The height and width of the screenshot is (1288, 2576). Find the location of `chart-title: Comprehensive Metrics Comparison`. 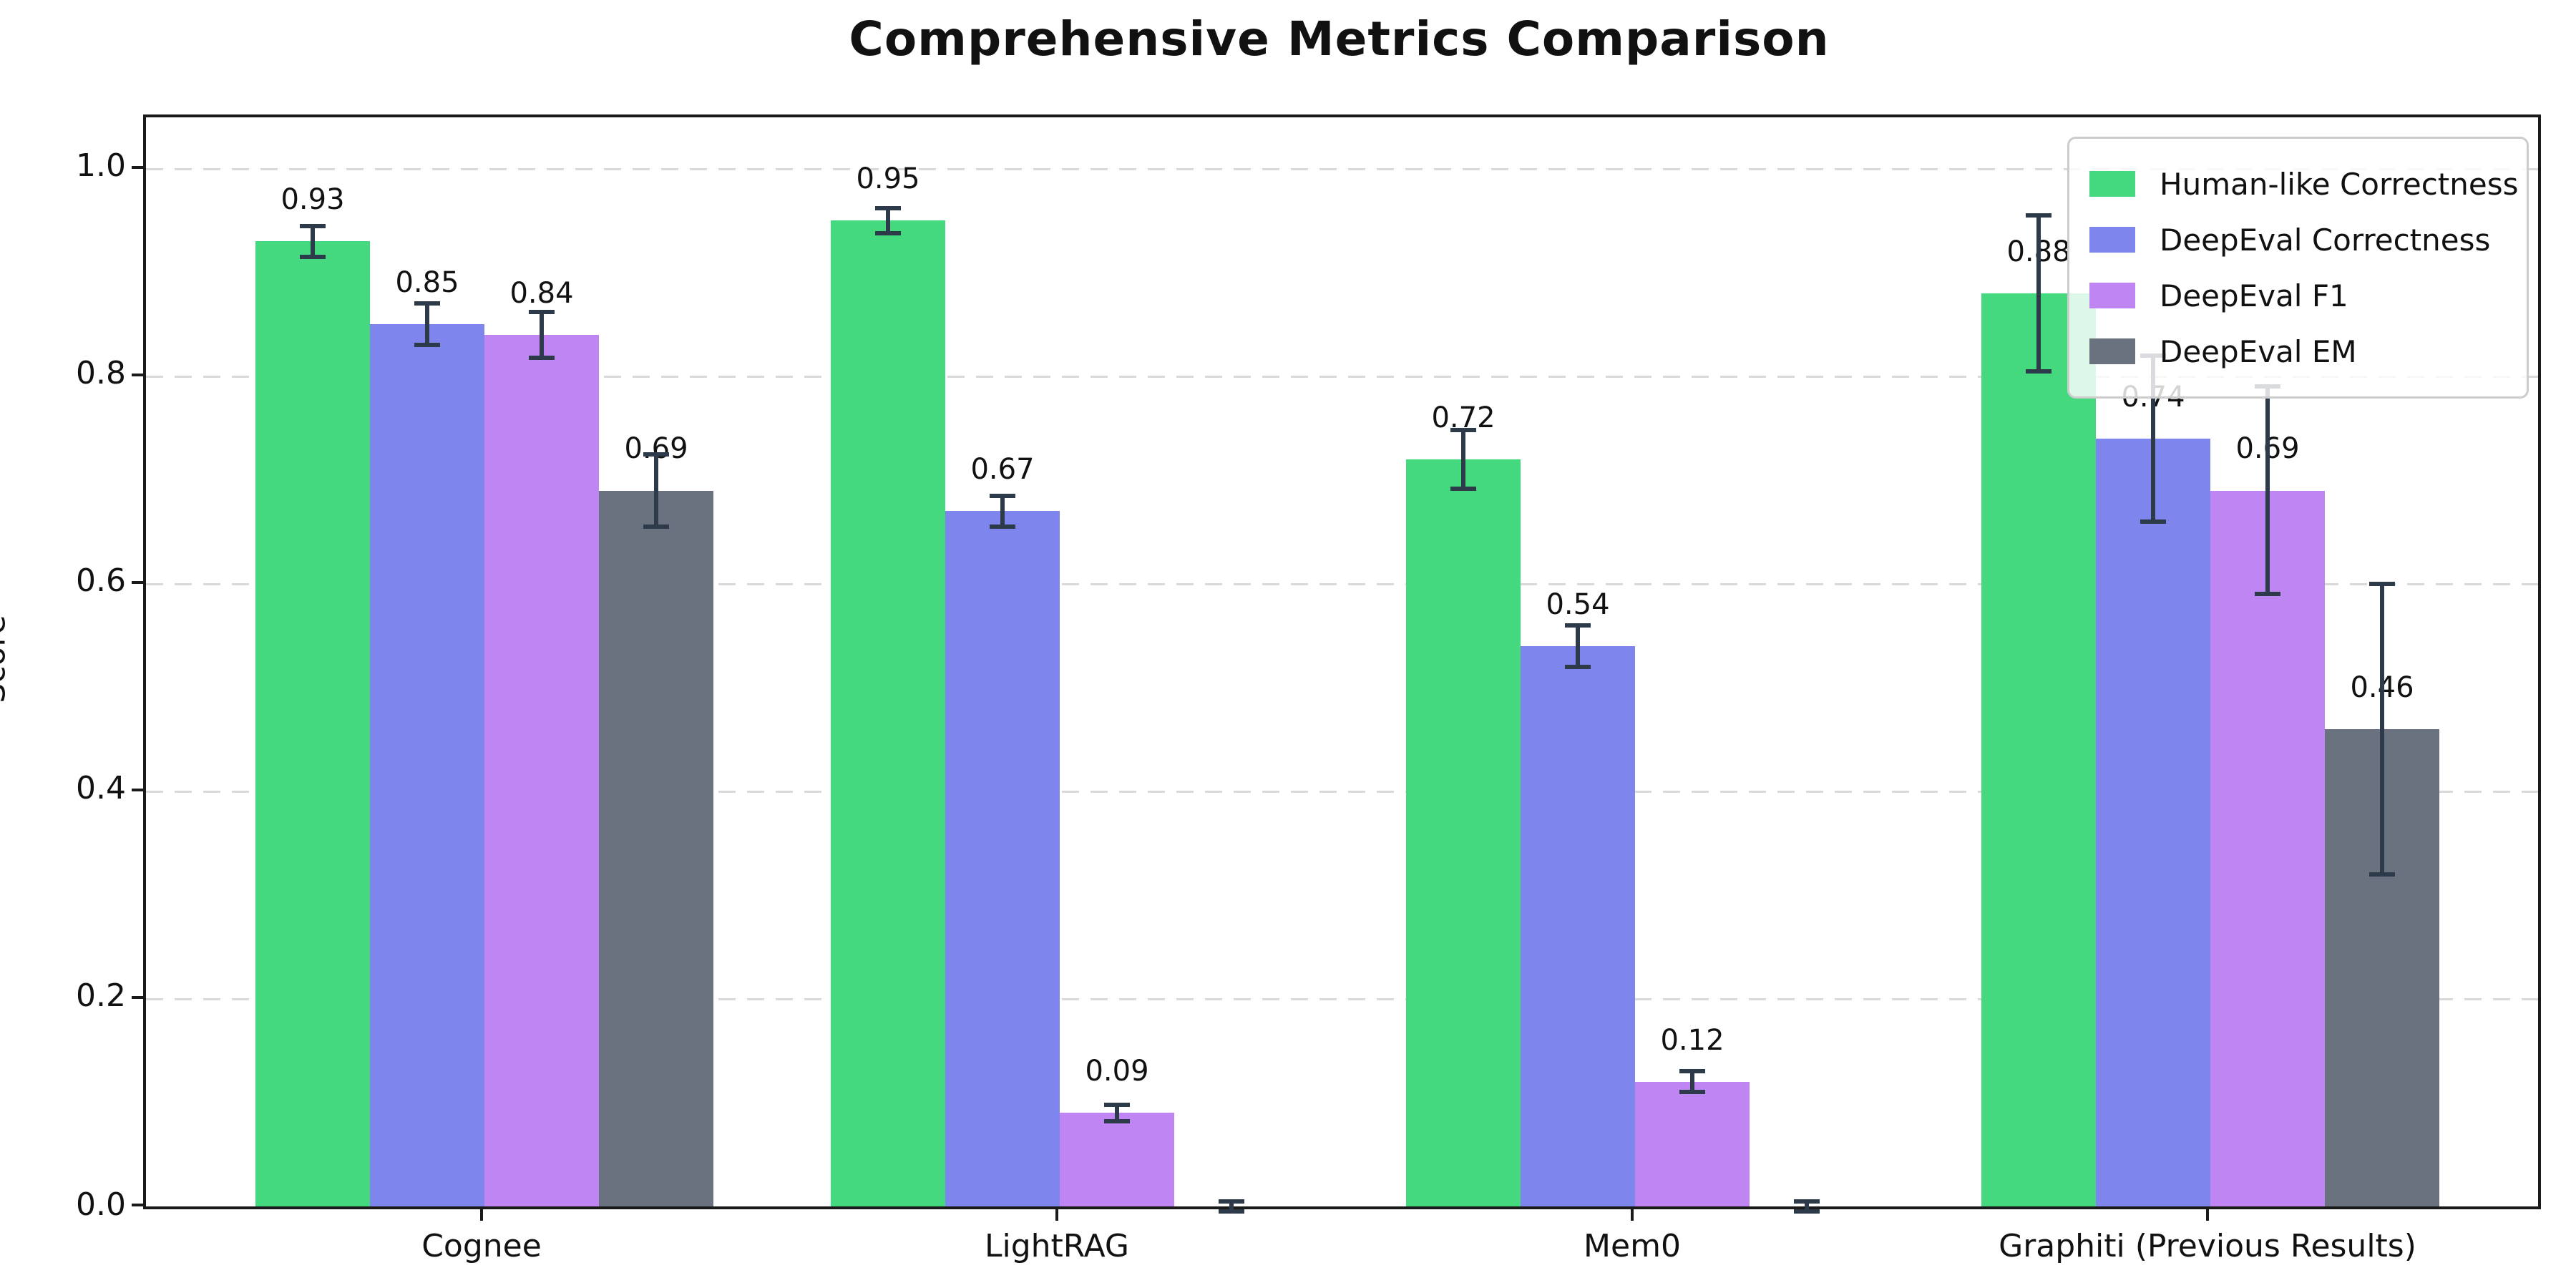

chart-title: Comprehensive Metrics Comparison is located at coordinates (1339, 39).